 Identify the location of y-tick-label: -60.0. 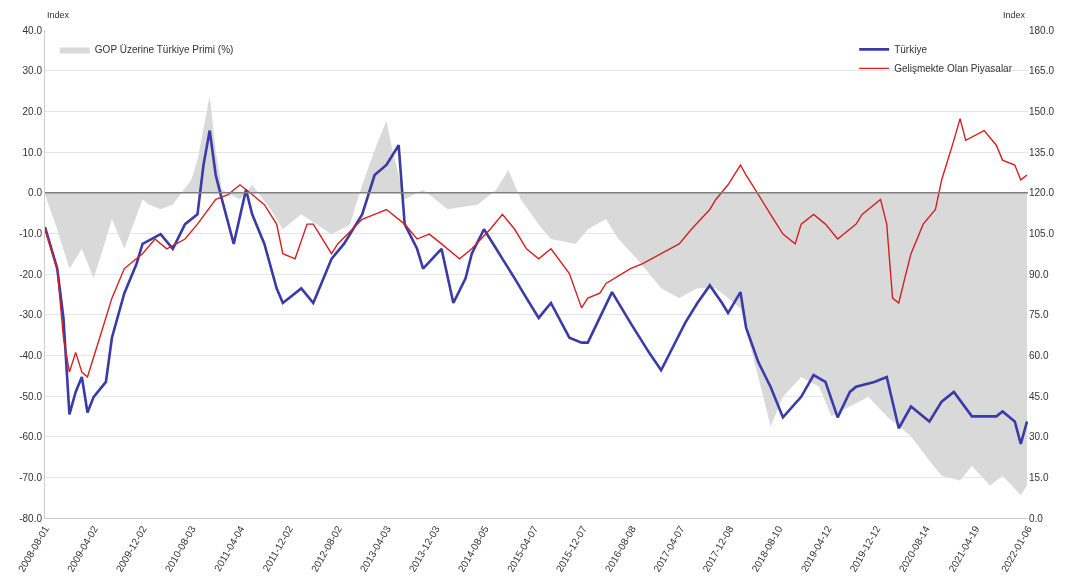
(31, 437).